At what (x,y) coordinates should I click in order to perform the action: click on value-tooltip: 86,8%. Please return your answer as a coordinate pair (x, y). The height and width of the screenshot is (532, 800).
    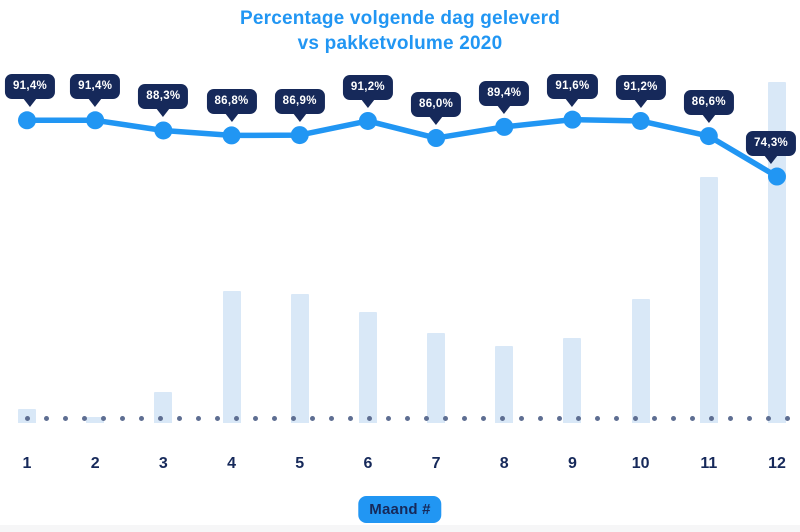
    Looking at the image, I should click on (231, 102).